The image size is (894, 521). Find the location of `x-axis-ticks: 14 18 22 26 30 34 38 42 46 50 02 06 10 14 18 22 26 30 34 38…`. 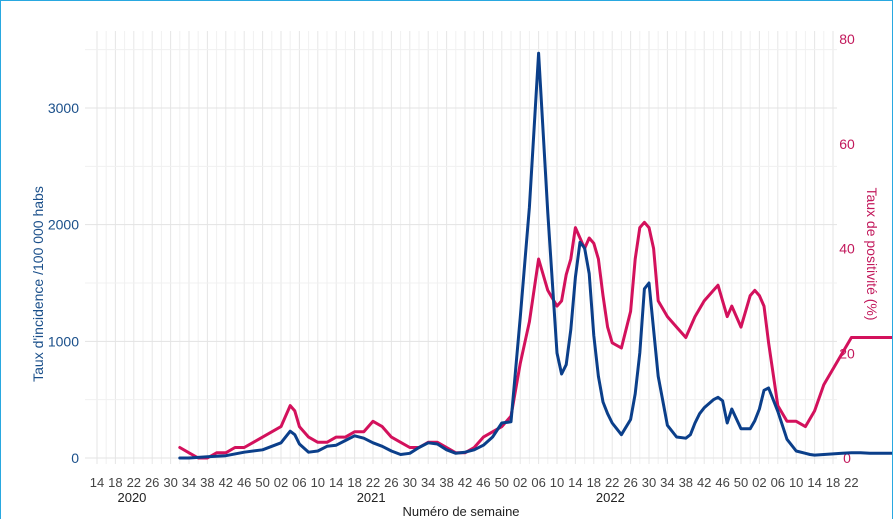

x-axis-ticks: 14 18 22 26 30 34 38 42 46 50 02 06 10 14 18 22 26 30 34 38… is located at coordinates (474, 482).